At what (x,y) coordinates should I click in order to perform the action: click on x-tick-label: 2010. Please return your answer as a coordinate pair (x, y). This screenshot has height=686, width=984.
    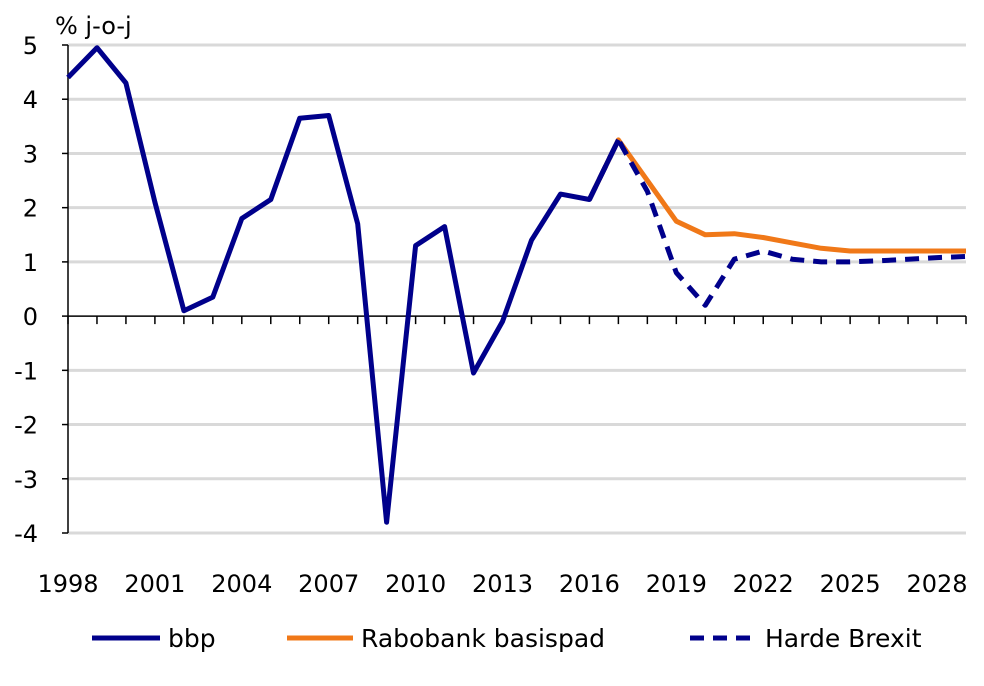
    Looking at the image, I should click on (415, 584).